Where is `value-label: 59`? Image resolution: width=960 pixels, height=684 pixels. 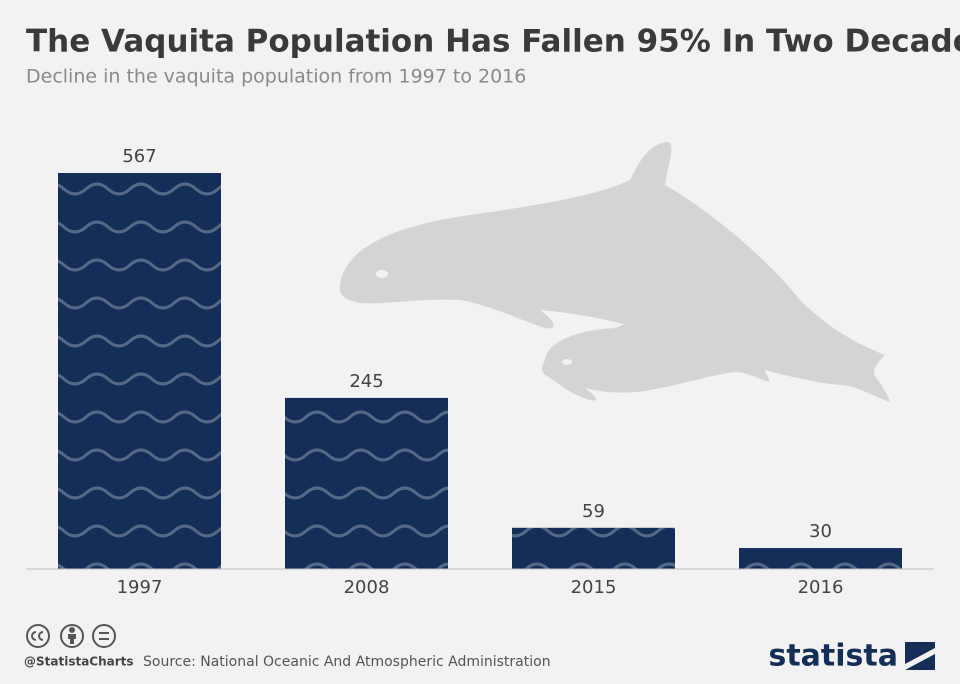
value-label: 59 is located at coordinates (593, 511).